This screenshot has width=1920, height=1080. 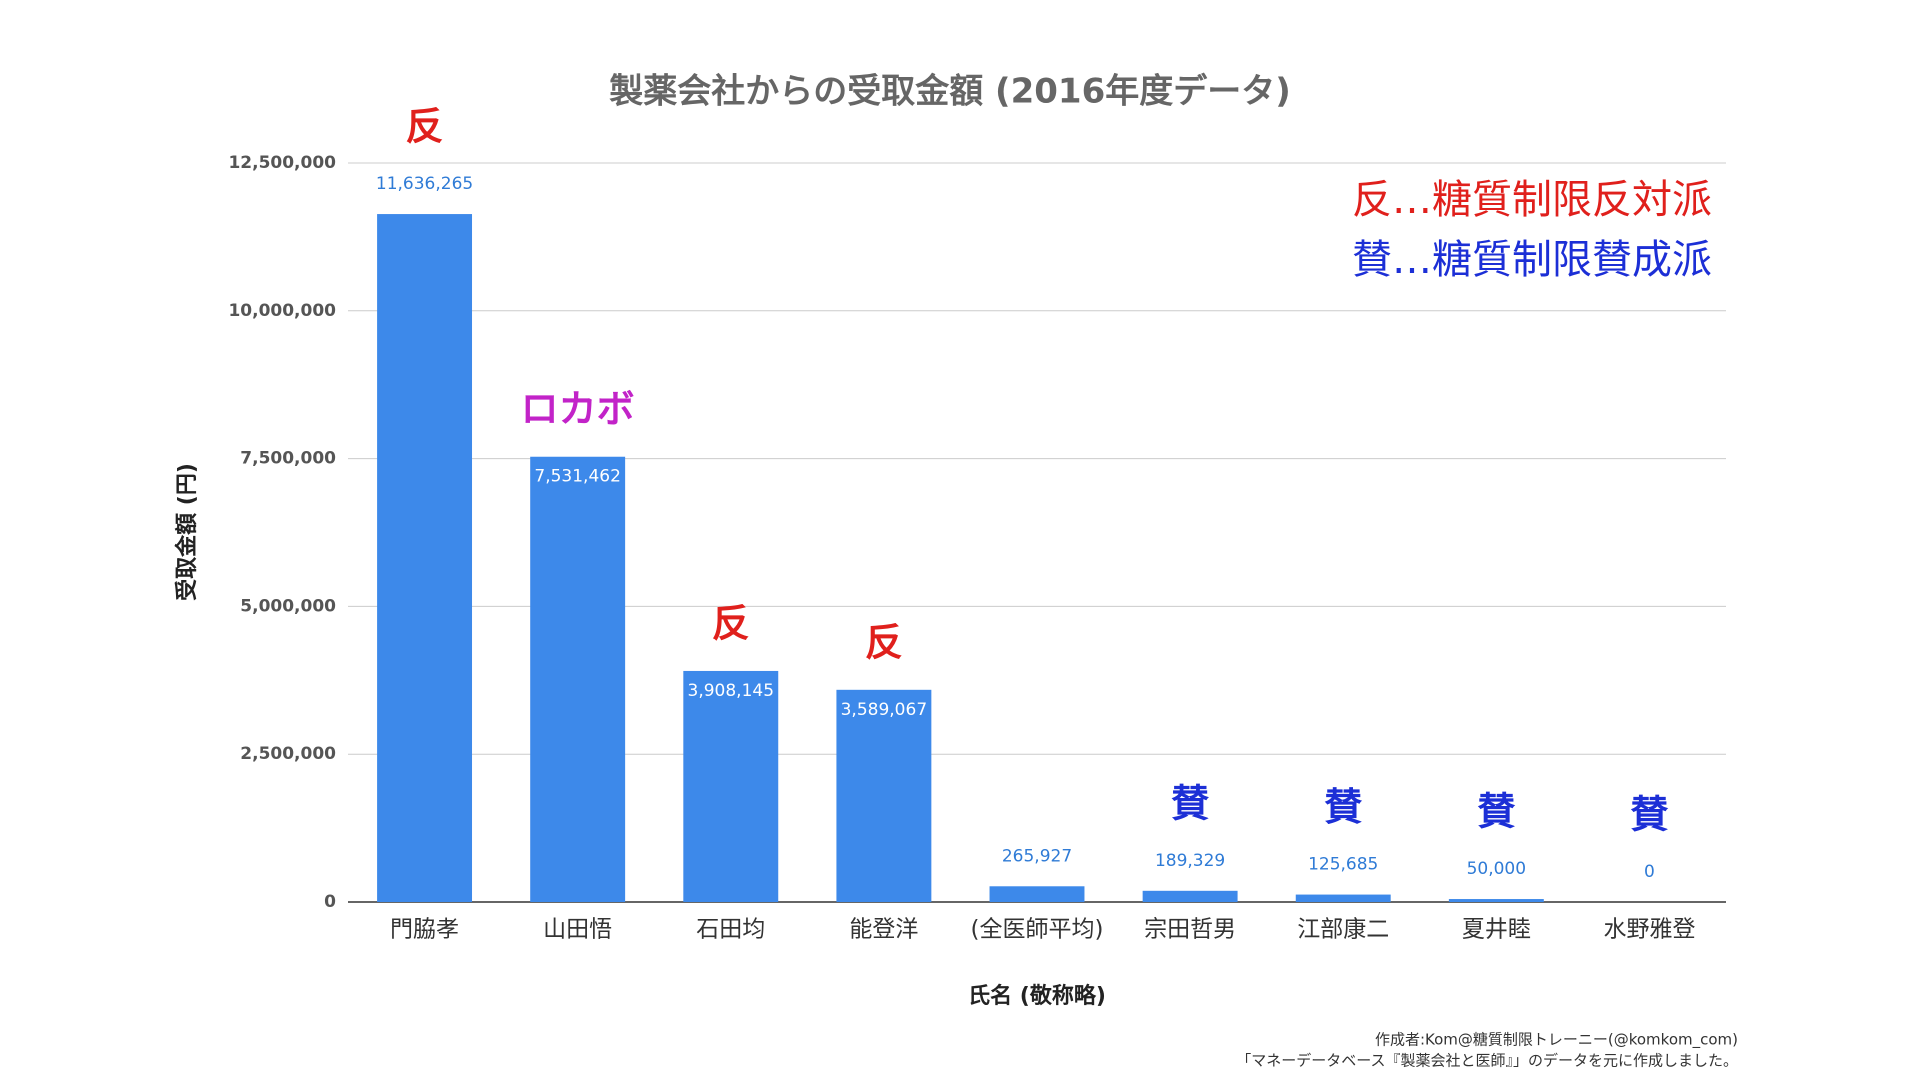 I want to click on x-tick-label: 宗田哲男, so click(x=1190, y=930).